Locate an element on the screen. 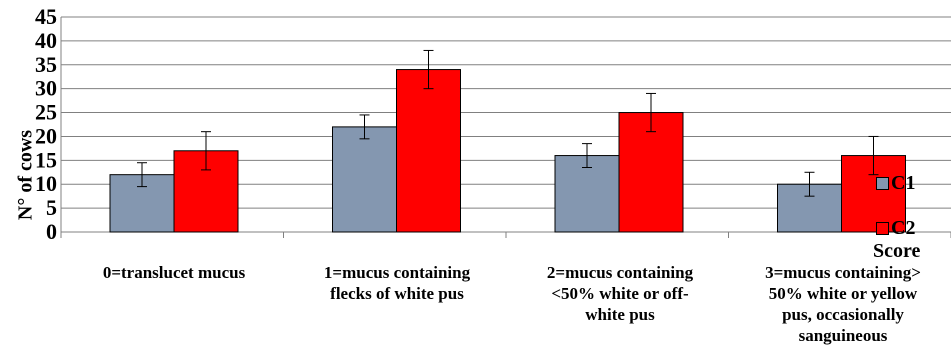 The width and height of the screenshot is (951, 360). x-tick-label-line: 3=mucus containing> is located at coordinates (843, 272).